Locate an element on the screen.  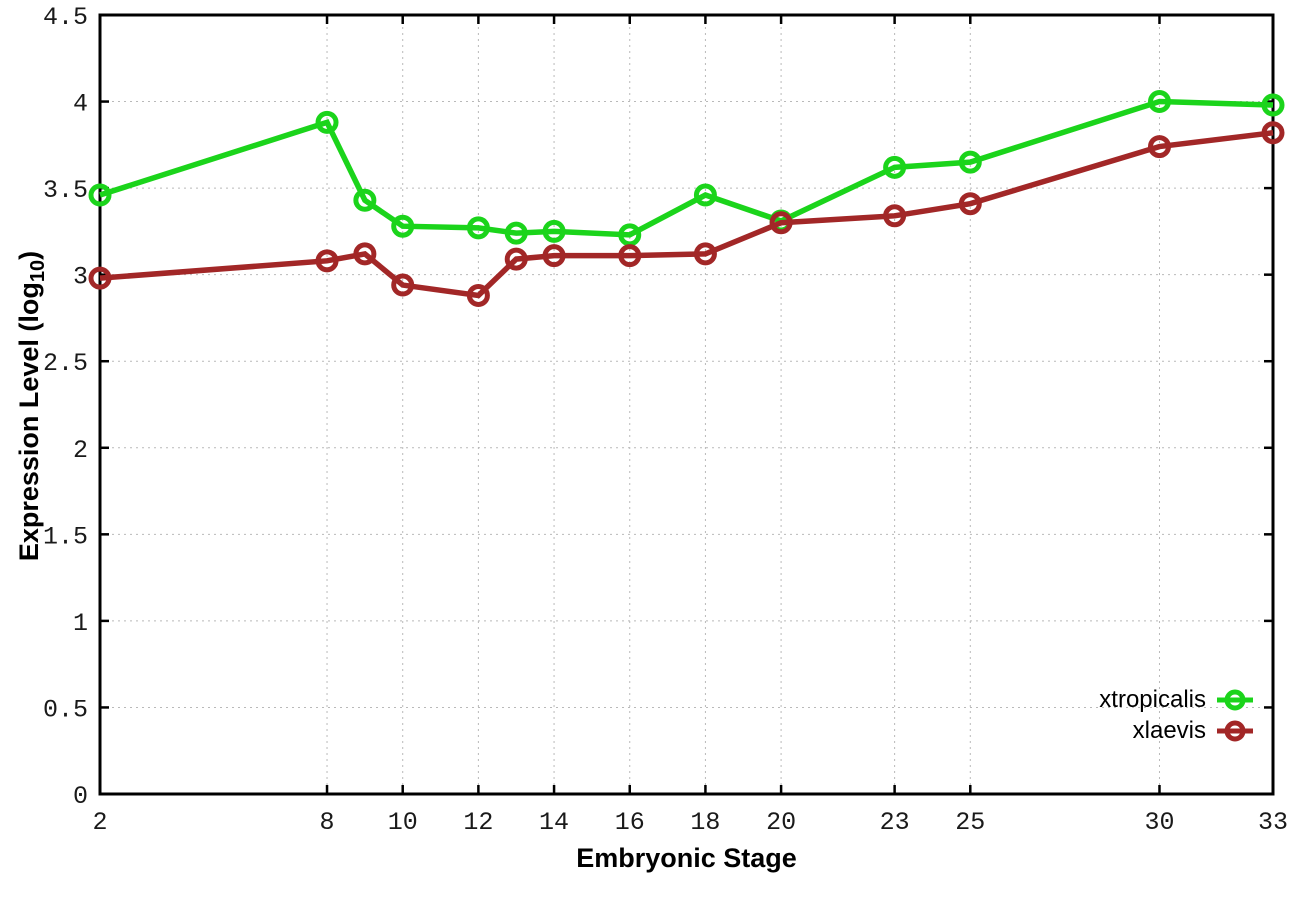
y-tick-label: 3 is located at coordinates (80, 277).